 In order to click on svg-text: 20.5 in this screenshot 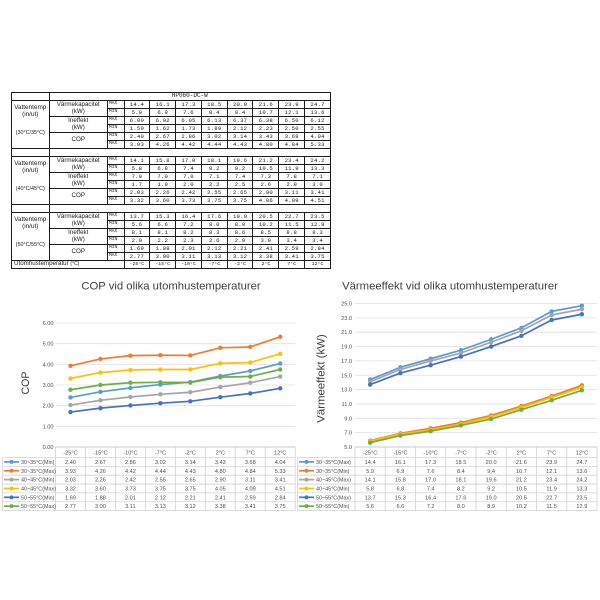, I will do `click(521, 498)`.